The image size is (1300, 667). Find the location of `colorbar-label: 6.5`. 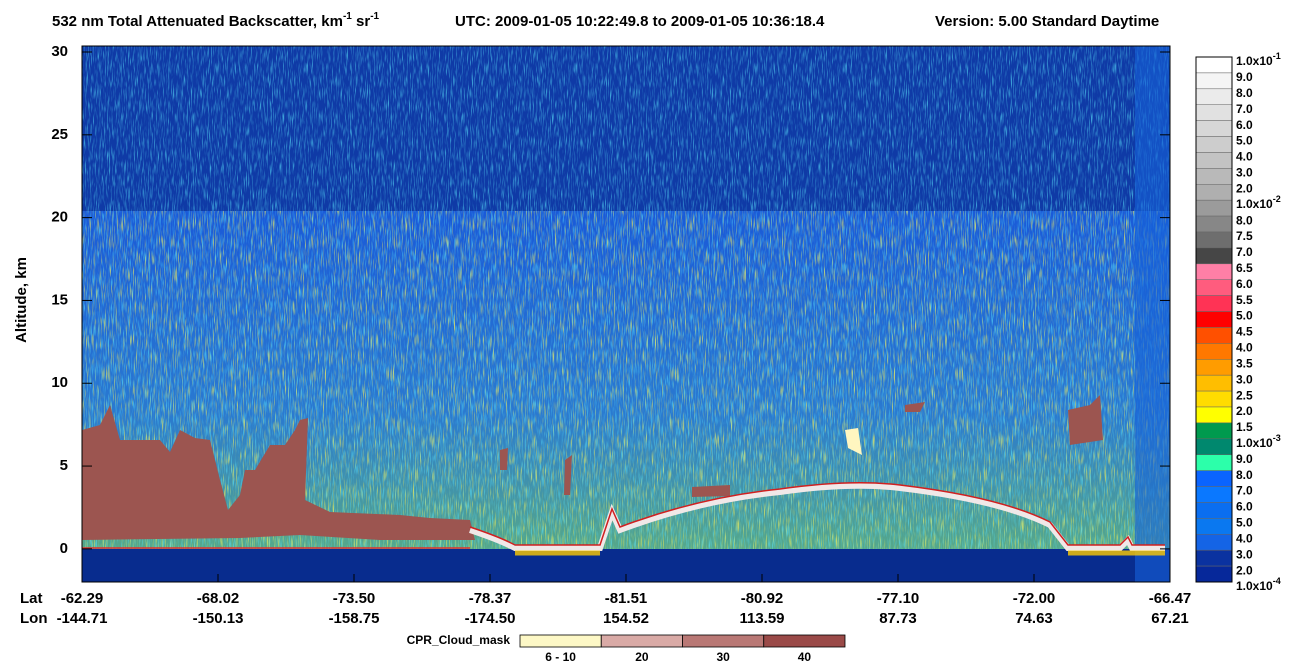

colorbar-label: 6.5 is located at coordinates (1244, 268).